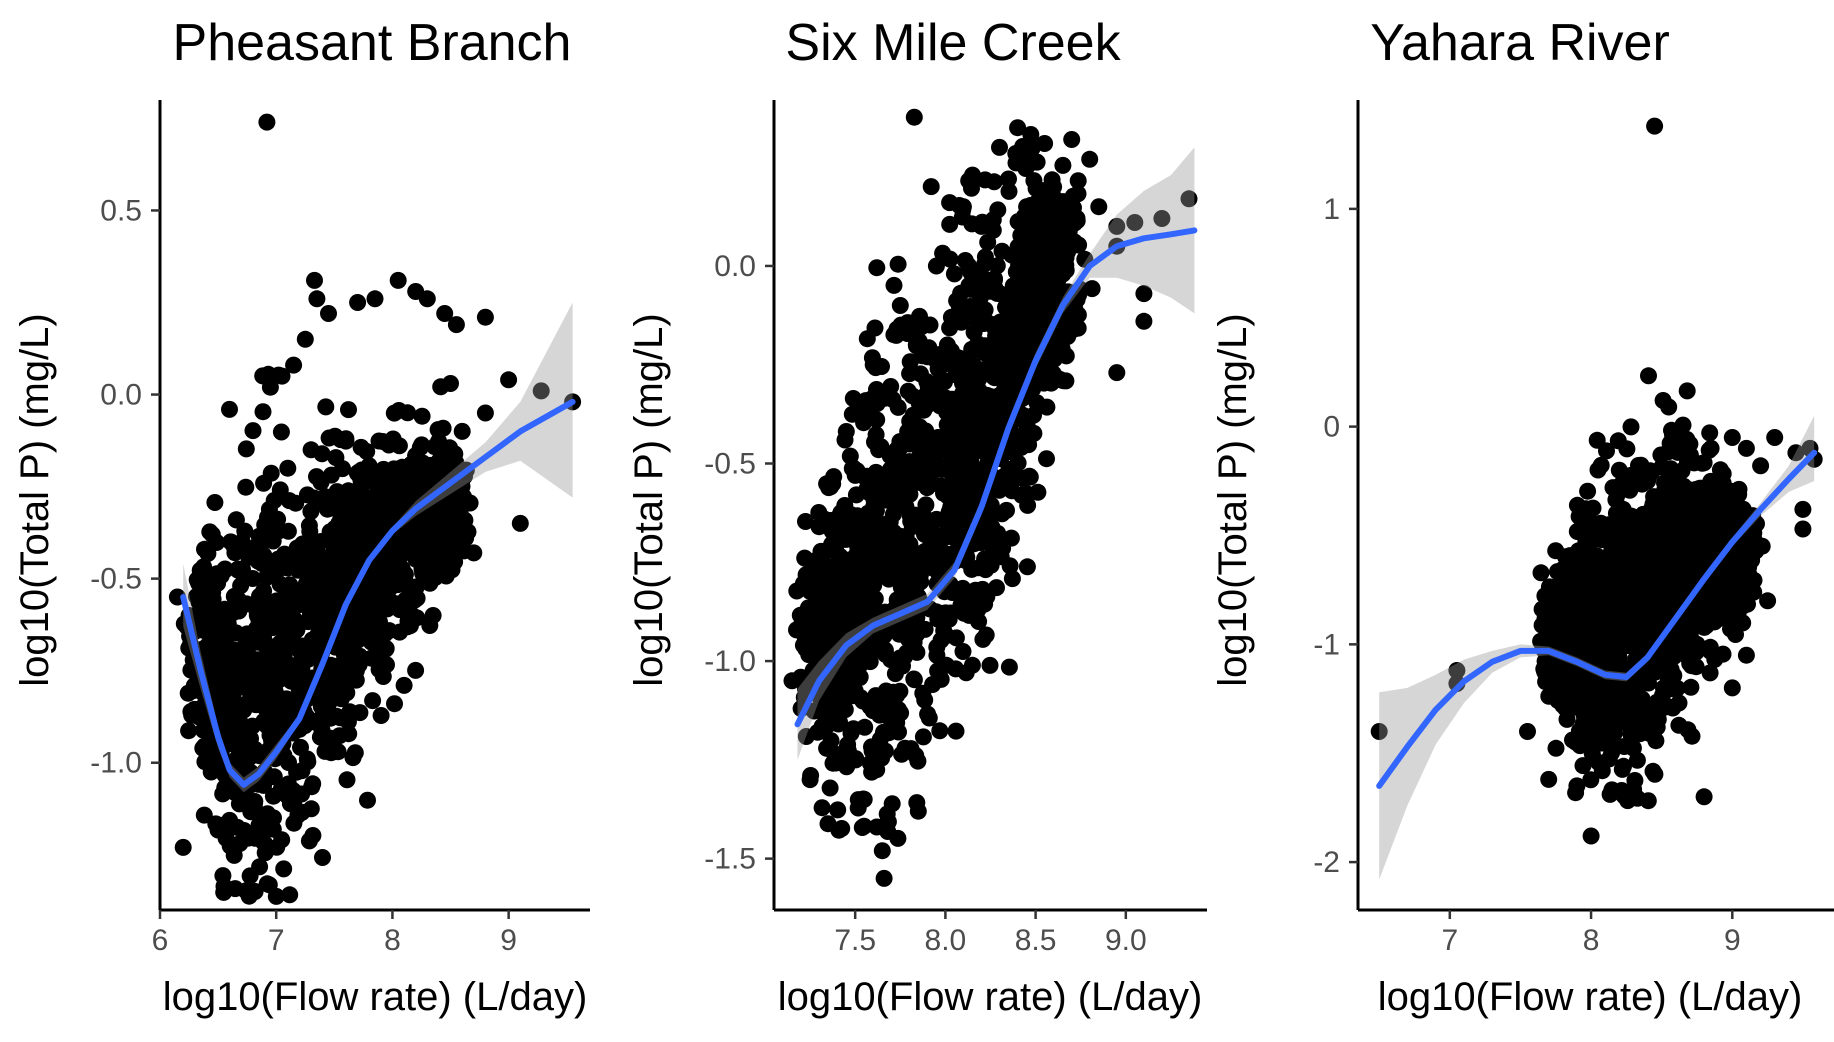  What do you see at coordinates (392, 940) in the screenshot?
I see `x-tick-label: 8` at bounding box center [392, 940].